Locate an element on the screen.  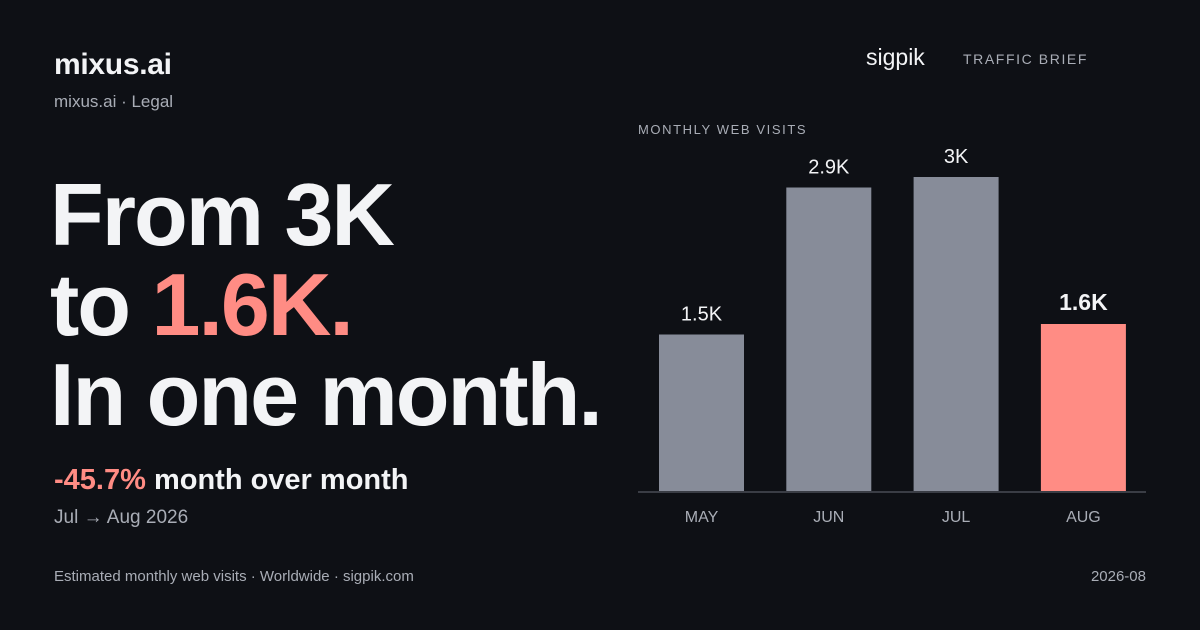
category-label-may: MAY is located at coordinates (702, 517).